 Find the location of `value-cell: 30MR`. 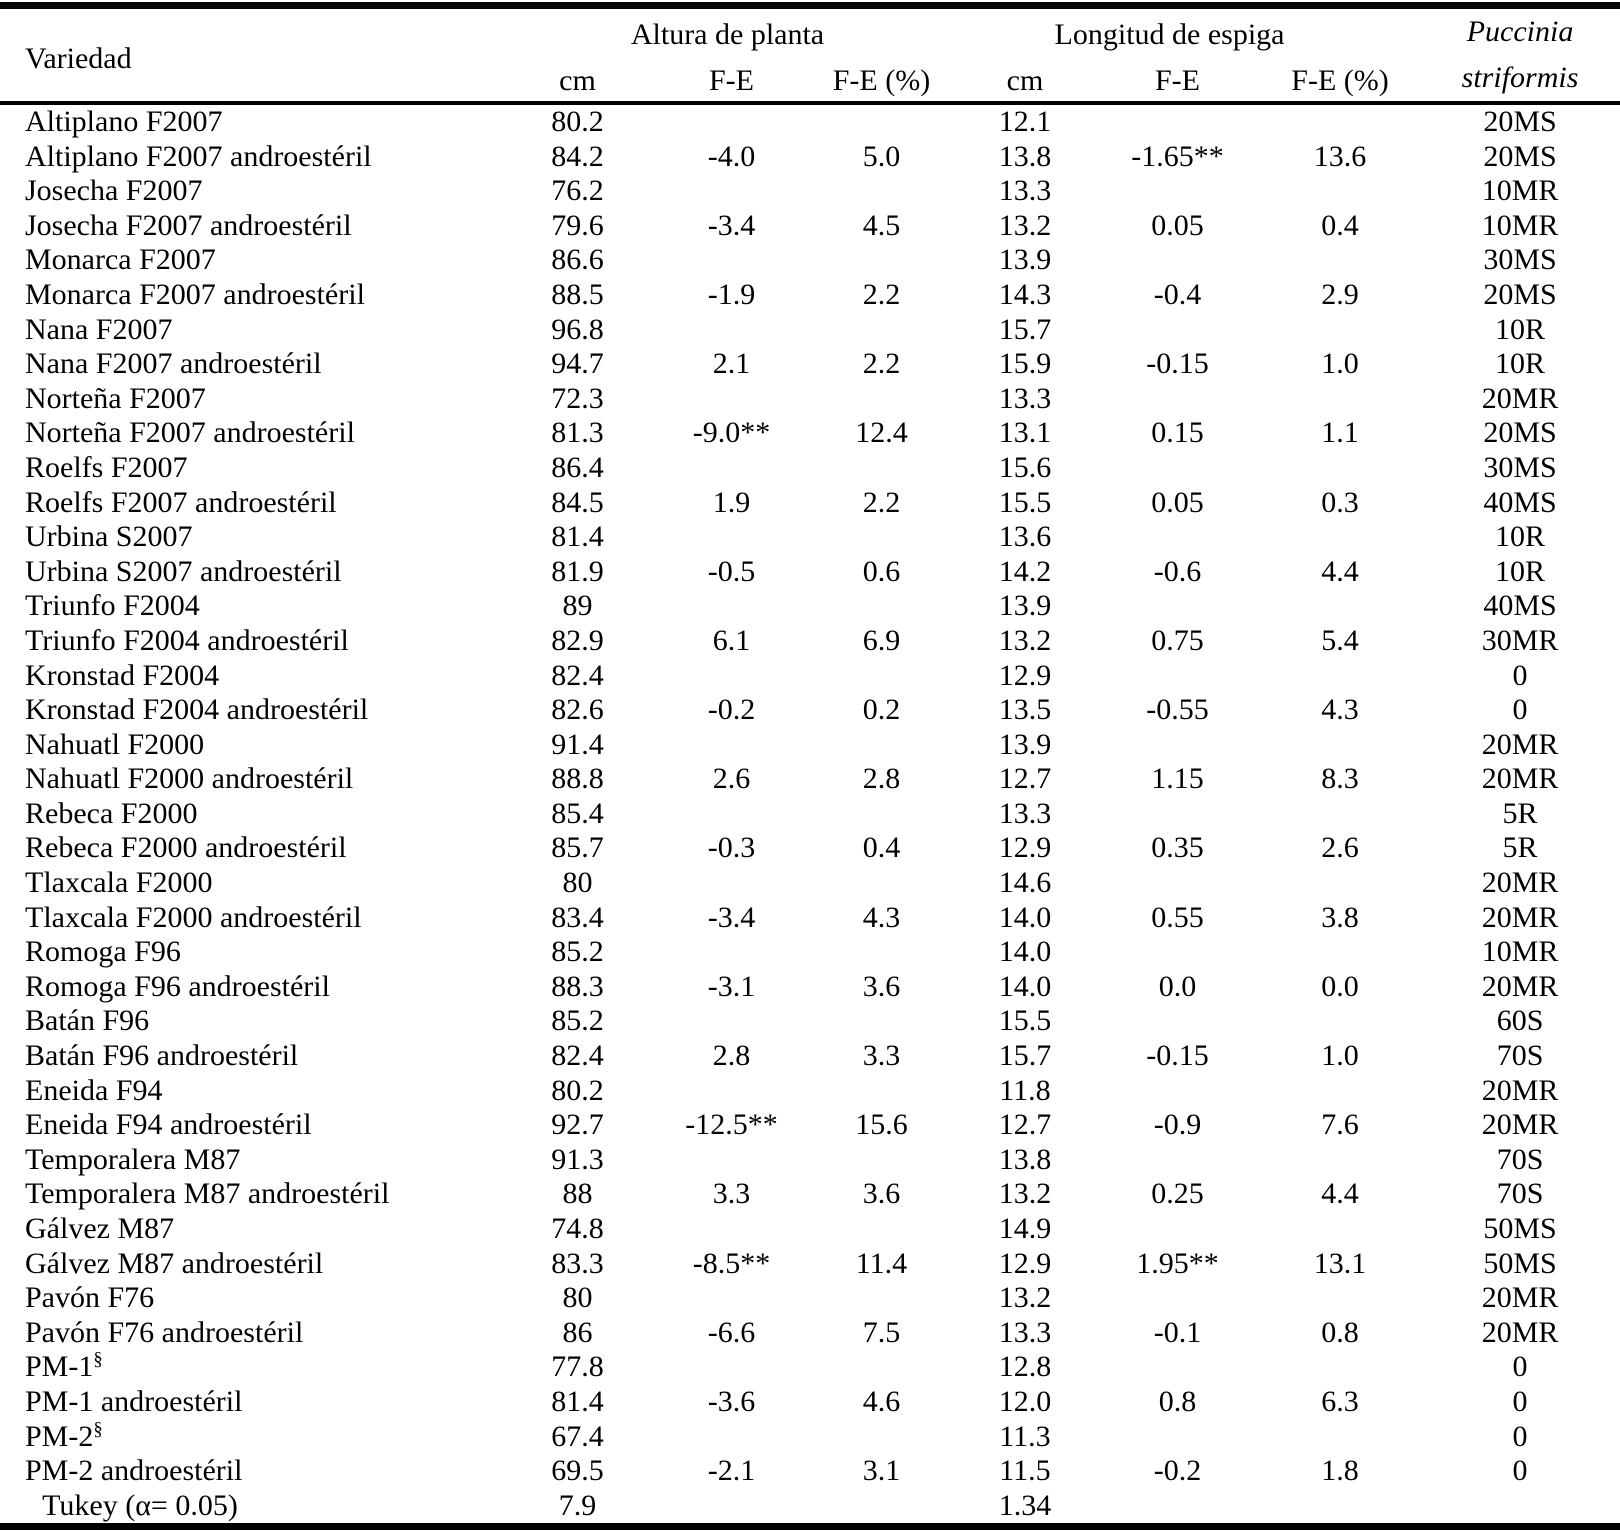

value-cell: 30MR is located at coordinates (1520, 640).